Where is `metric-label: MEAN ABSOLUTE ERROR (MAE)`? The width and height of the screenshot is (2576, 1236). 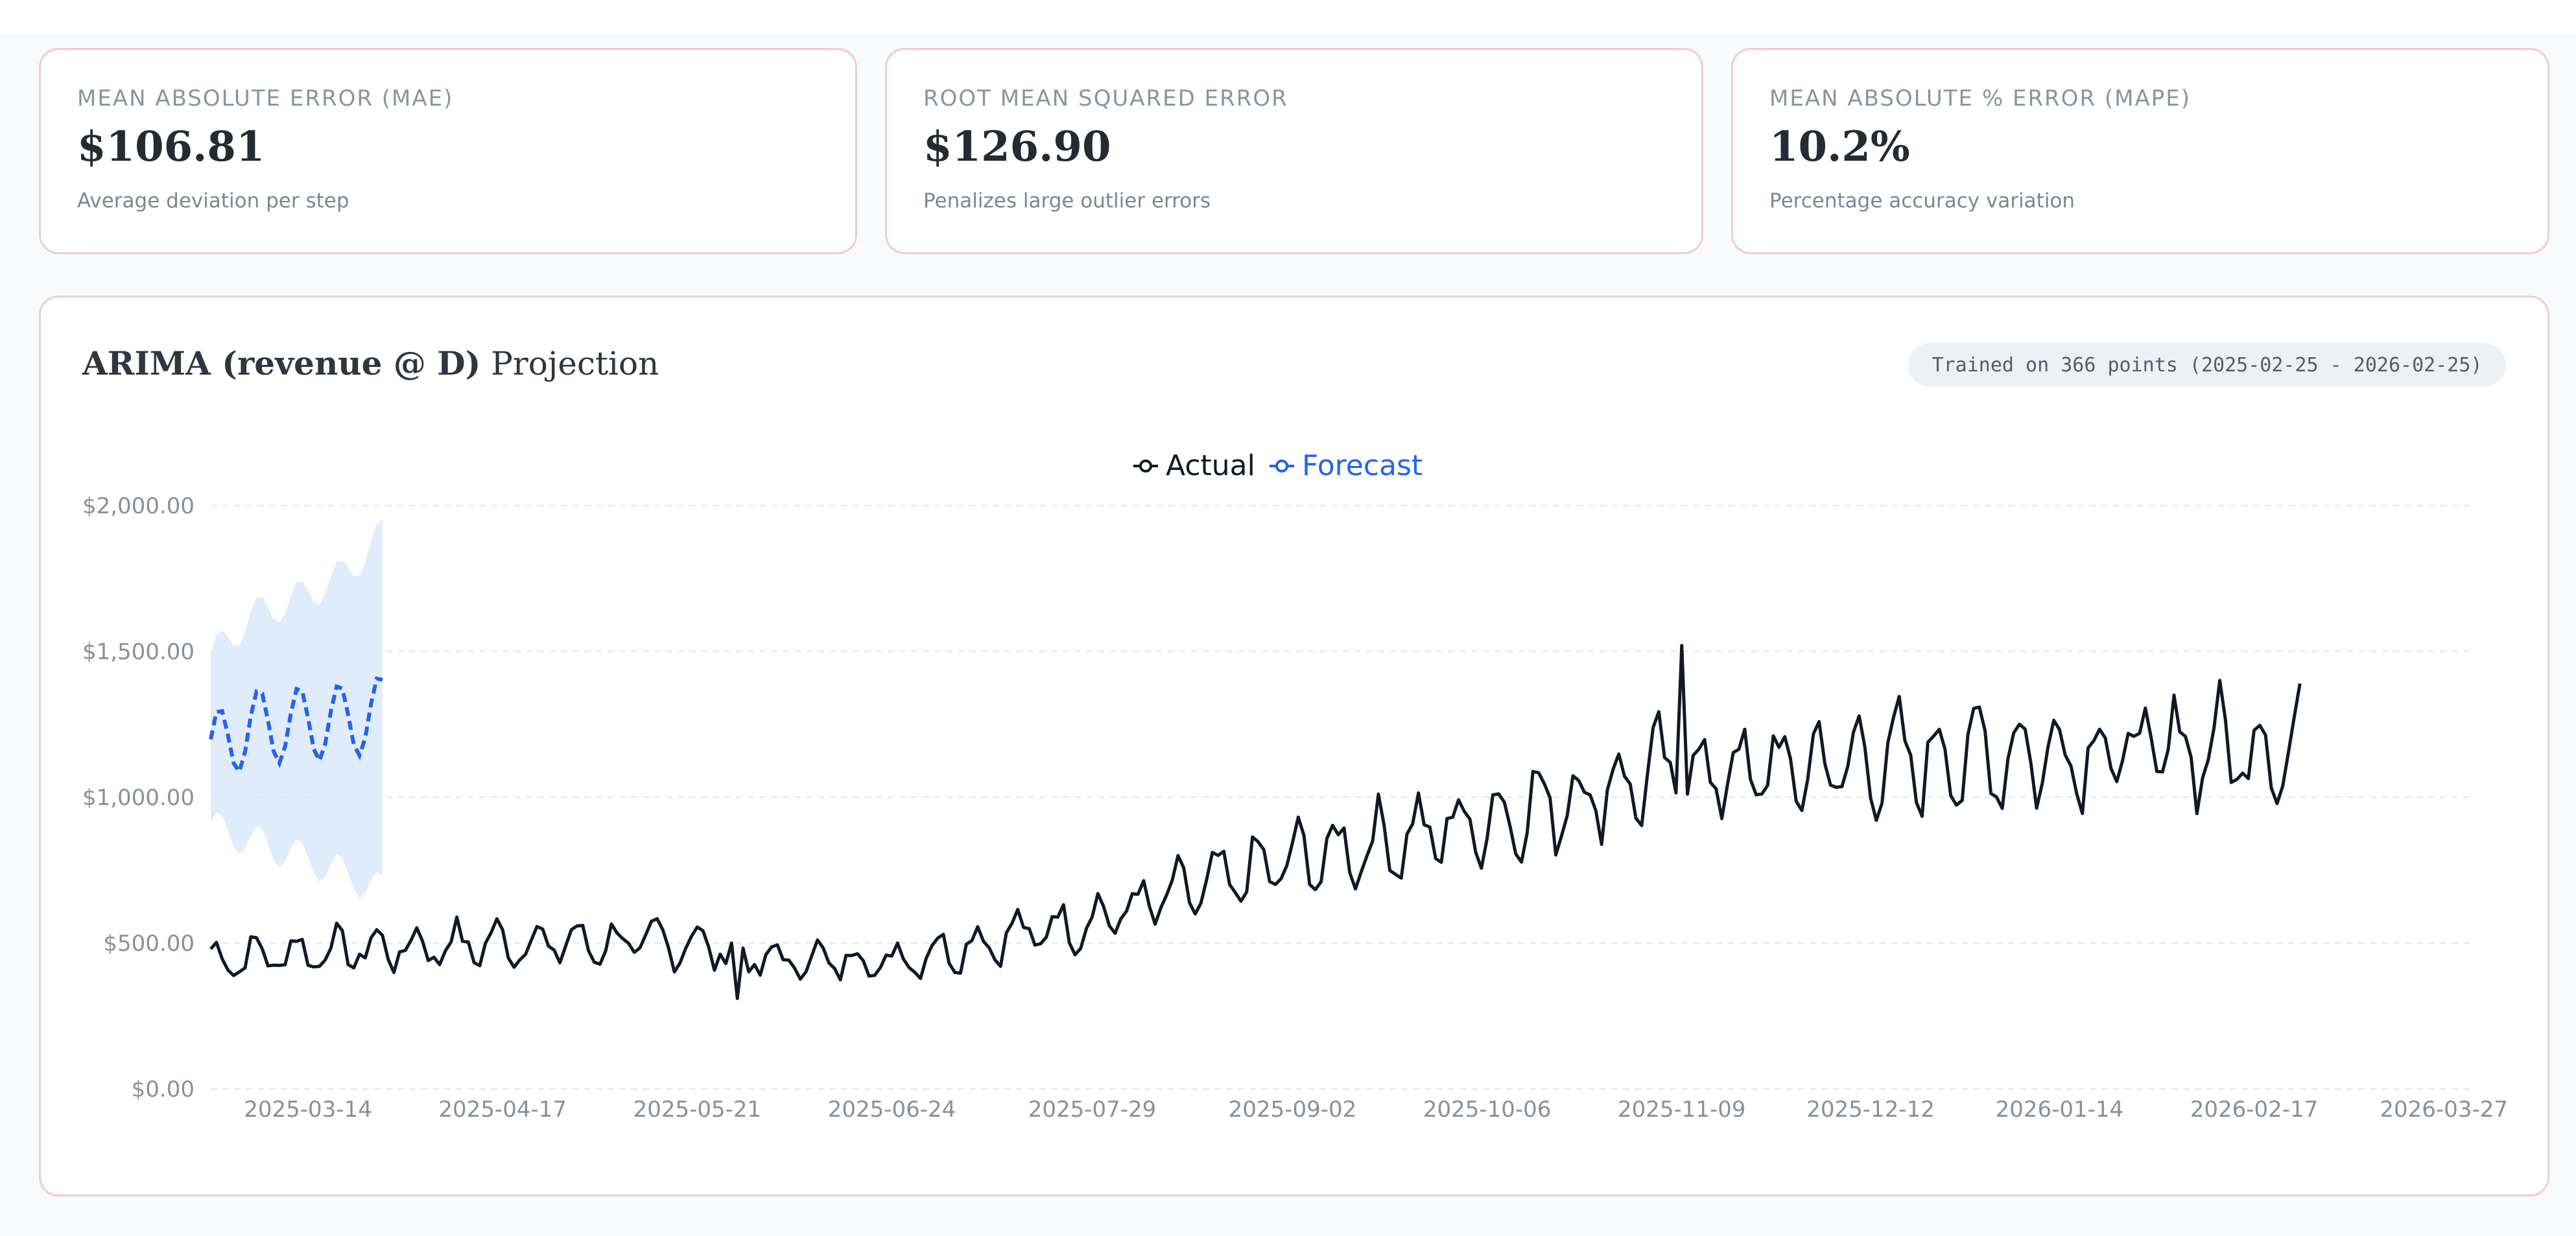
metric-label: MEAN ABSOLUTE ERROR (MAE) is located at coordinates (265, 99).